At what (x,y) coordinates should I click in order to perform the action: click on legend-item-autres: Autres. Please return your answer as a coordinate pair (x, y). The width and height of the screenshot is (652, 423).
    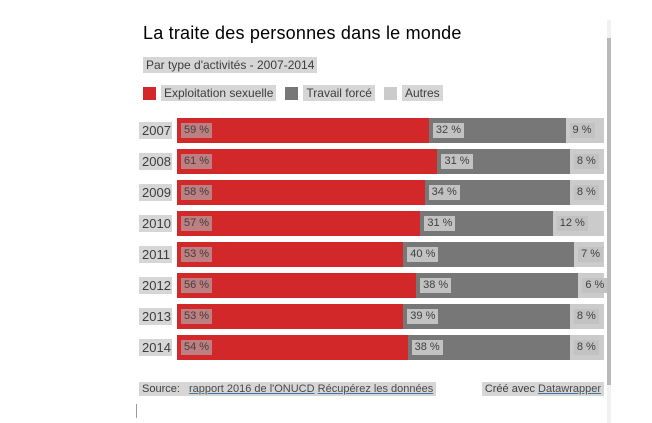
    Looking at the image, I should click on (413, 93).